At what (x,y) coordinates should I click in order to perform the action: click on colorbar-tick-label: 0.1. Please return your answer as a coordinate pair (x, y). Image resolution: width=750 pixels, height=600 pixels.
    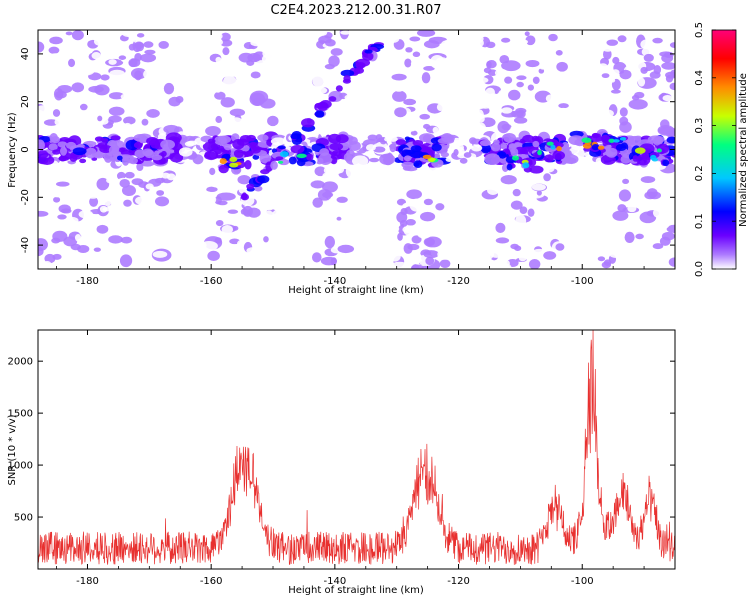
    Looking at the image, I should click on (699, 221).